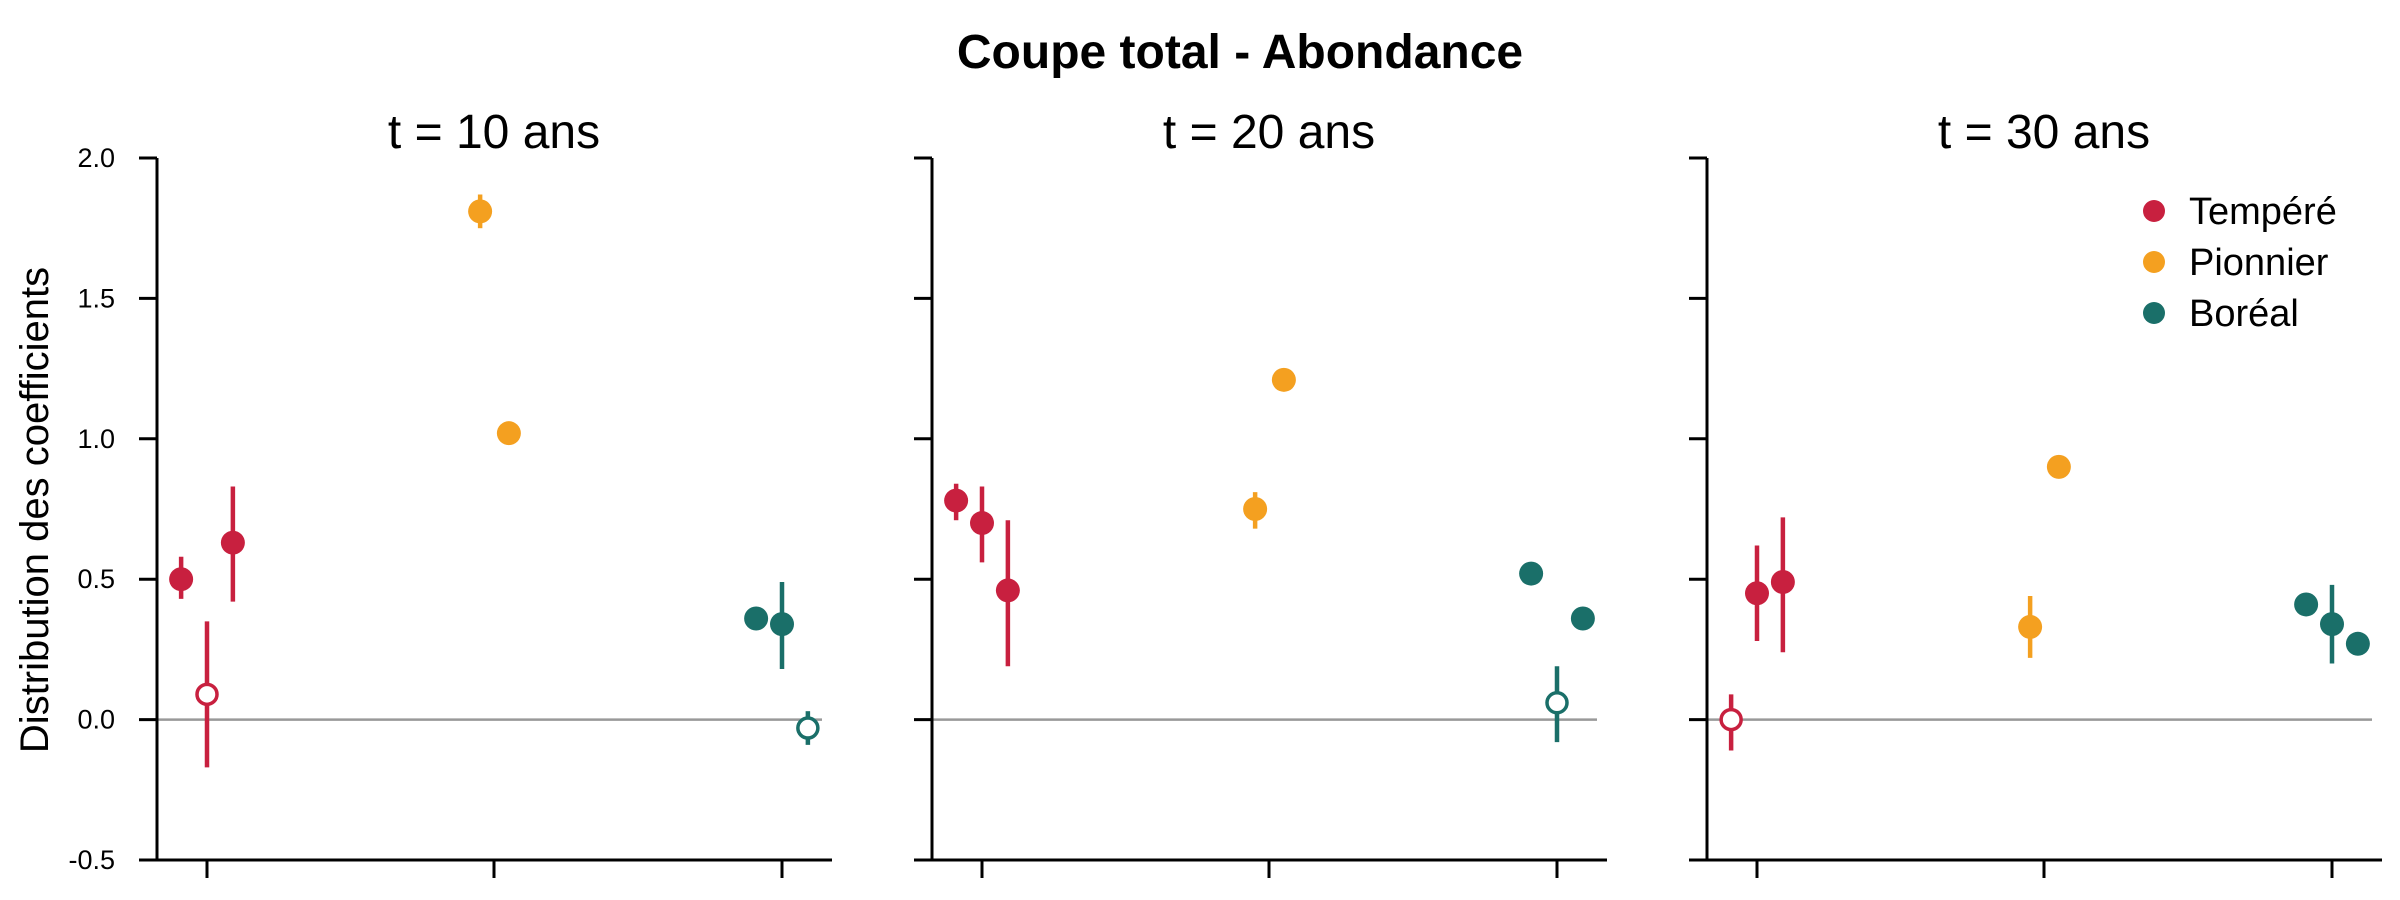 Image resolution: width=2400 pixels, height=900 pixels. I want to click on y-tick-label: -0.5, so click(91, 860).